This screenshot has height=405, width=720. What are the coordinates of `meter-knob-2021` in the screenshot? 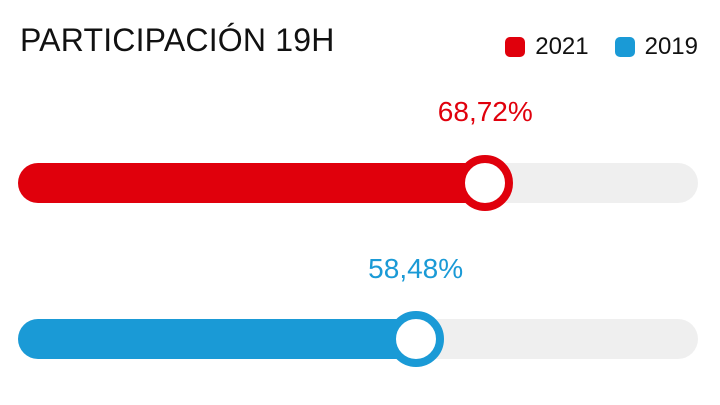 It's located at (485, 183).